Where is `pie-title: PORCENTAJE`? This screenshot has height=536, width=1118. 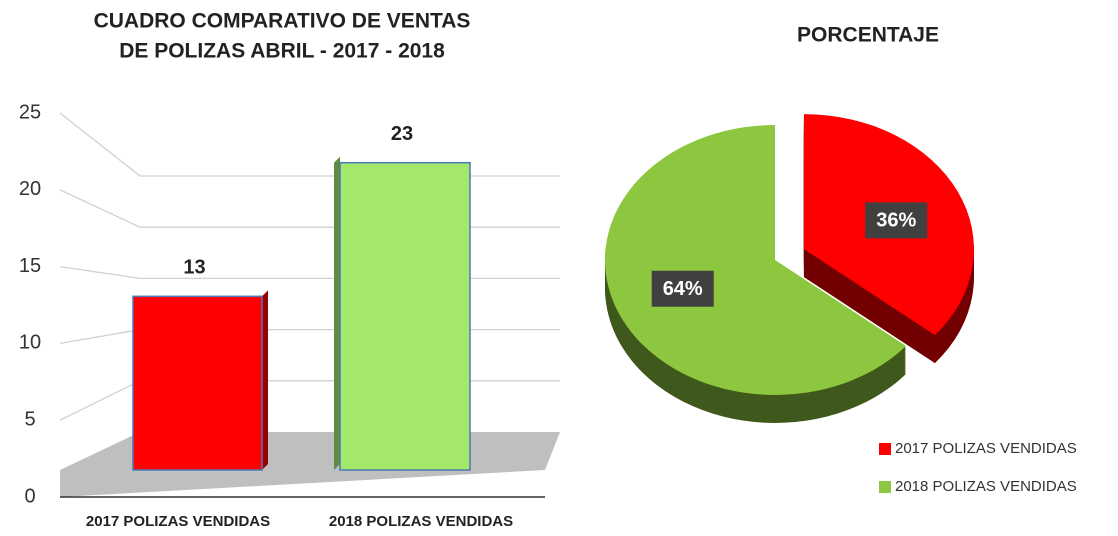
pie-title: PORCENTAJE is located at coordinates (868, 35).